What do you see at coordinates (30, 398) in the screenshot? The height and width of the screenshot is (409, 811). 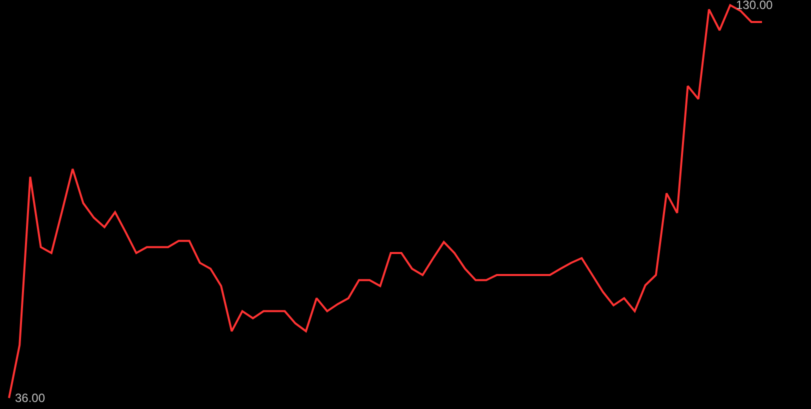 I see `annotation: 36.00` at bounding box center [30, 398].